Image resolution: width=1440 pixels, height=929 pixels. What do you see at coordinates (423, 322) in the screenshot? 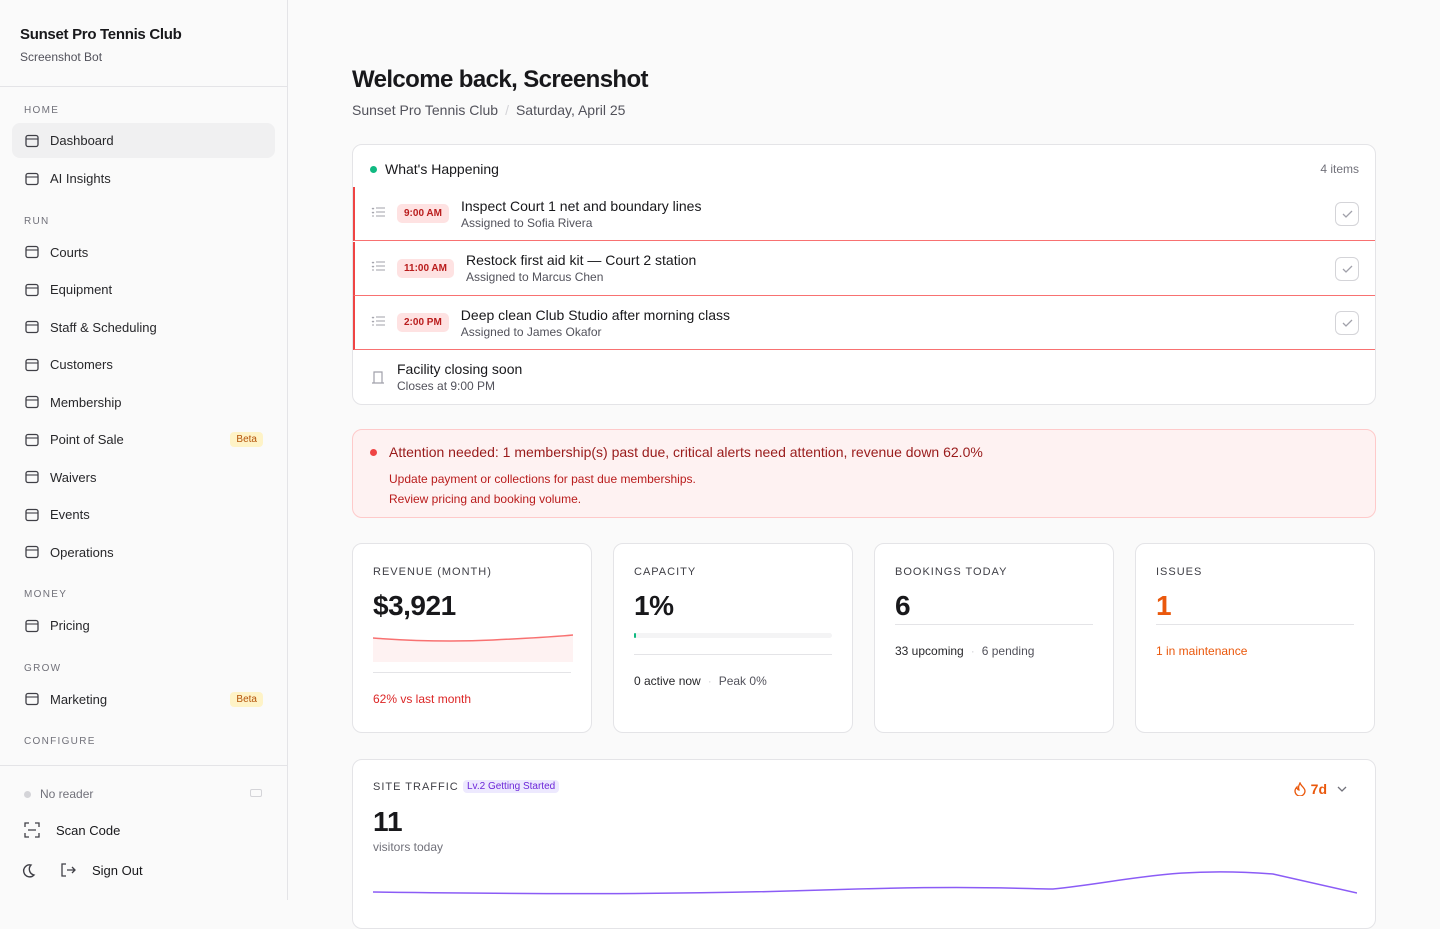
I see `task-time: 2:00 PM` at bounding box center [423, 322].